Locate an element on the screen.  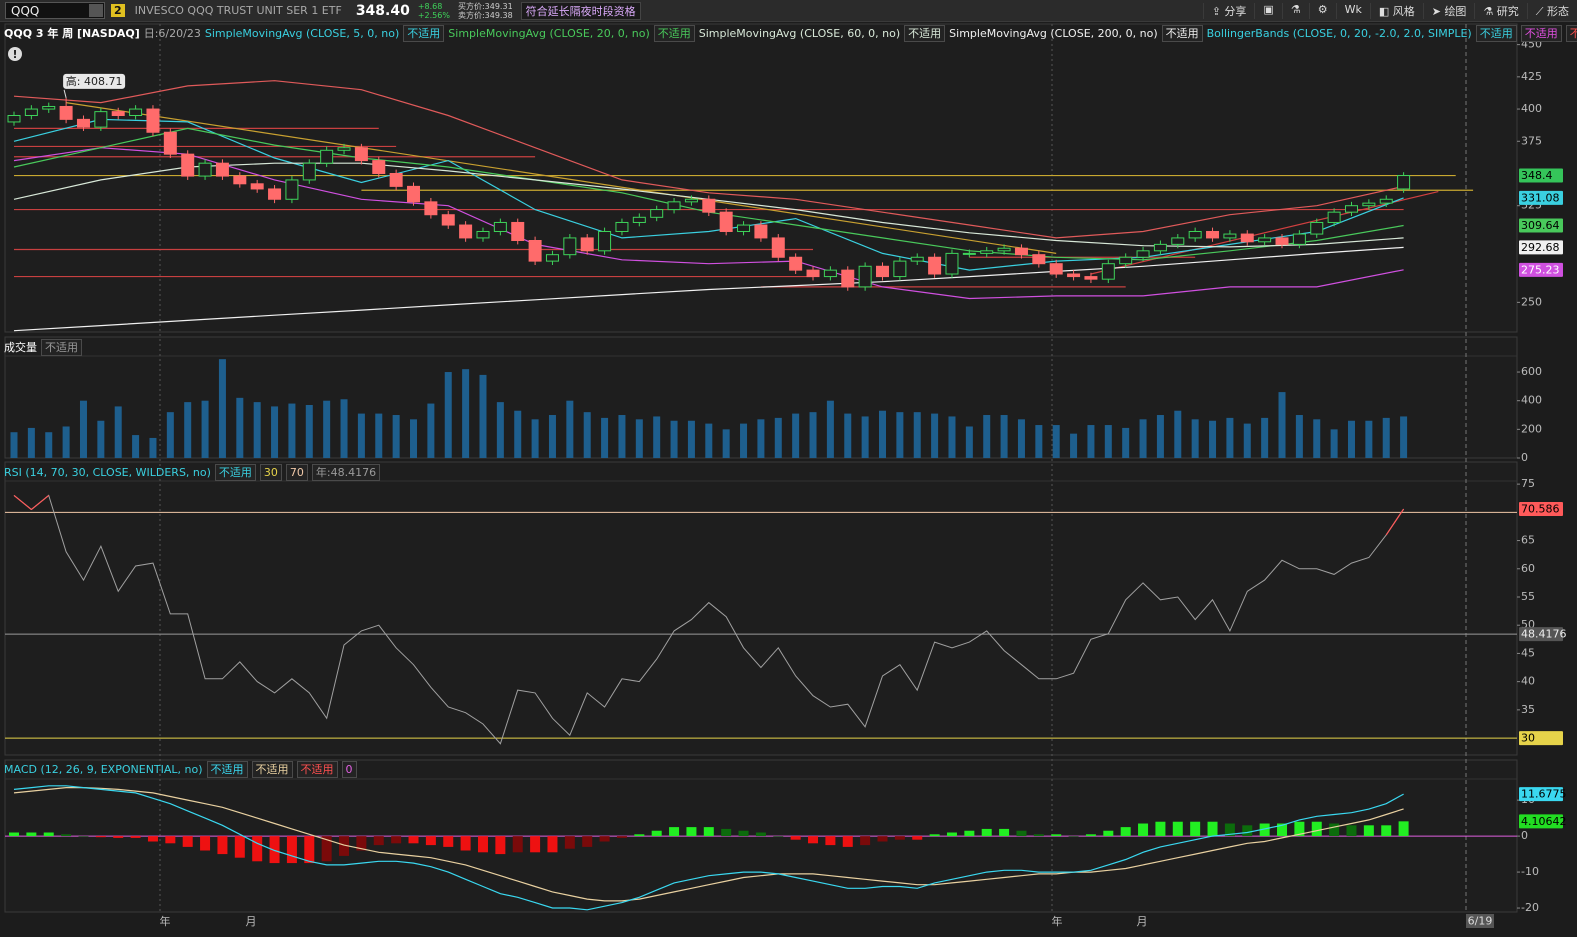
value-tag-label: 30 is located at coordinates (1528, 738).